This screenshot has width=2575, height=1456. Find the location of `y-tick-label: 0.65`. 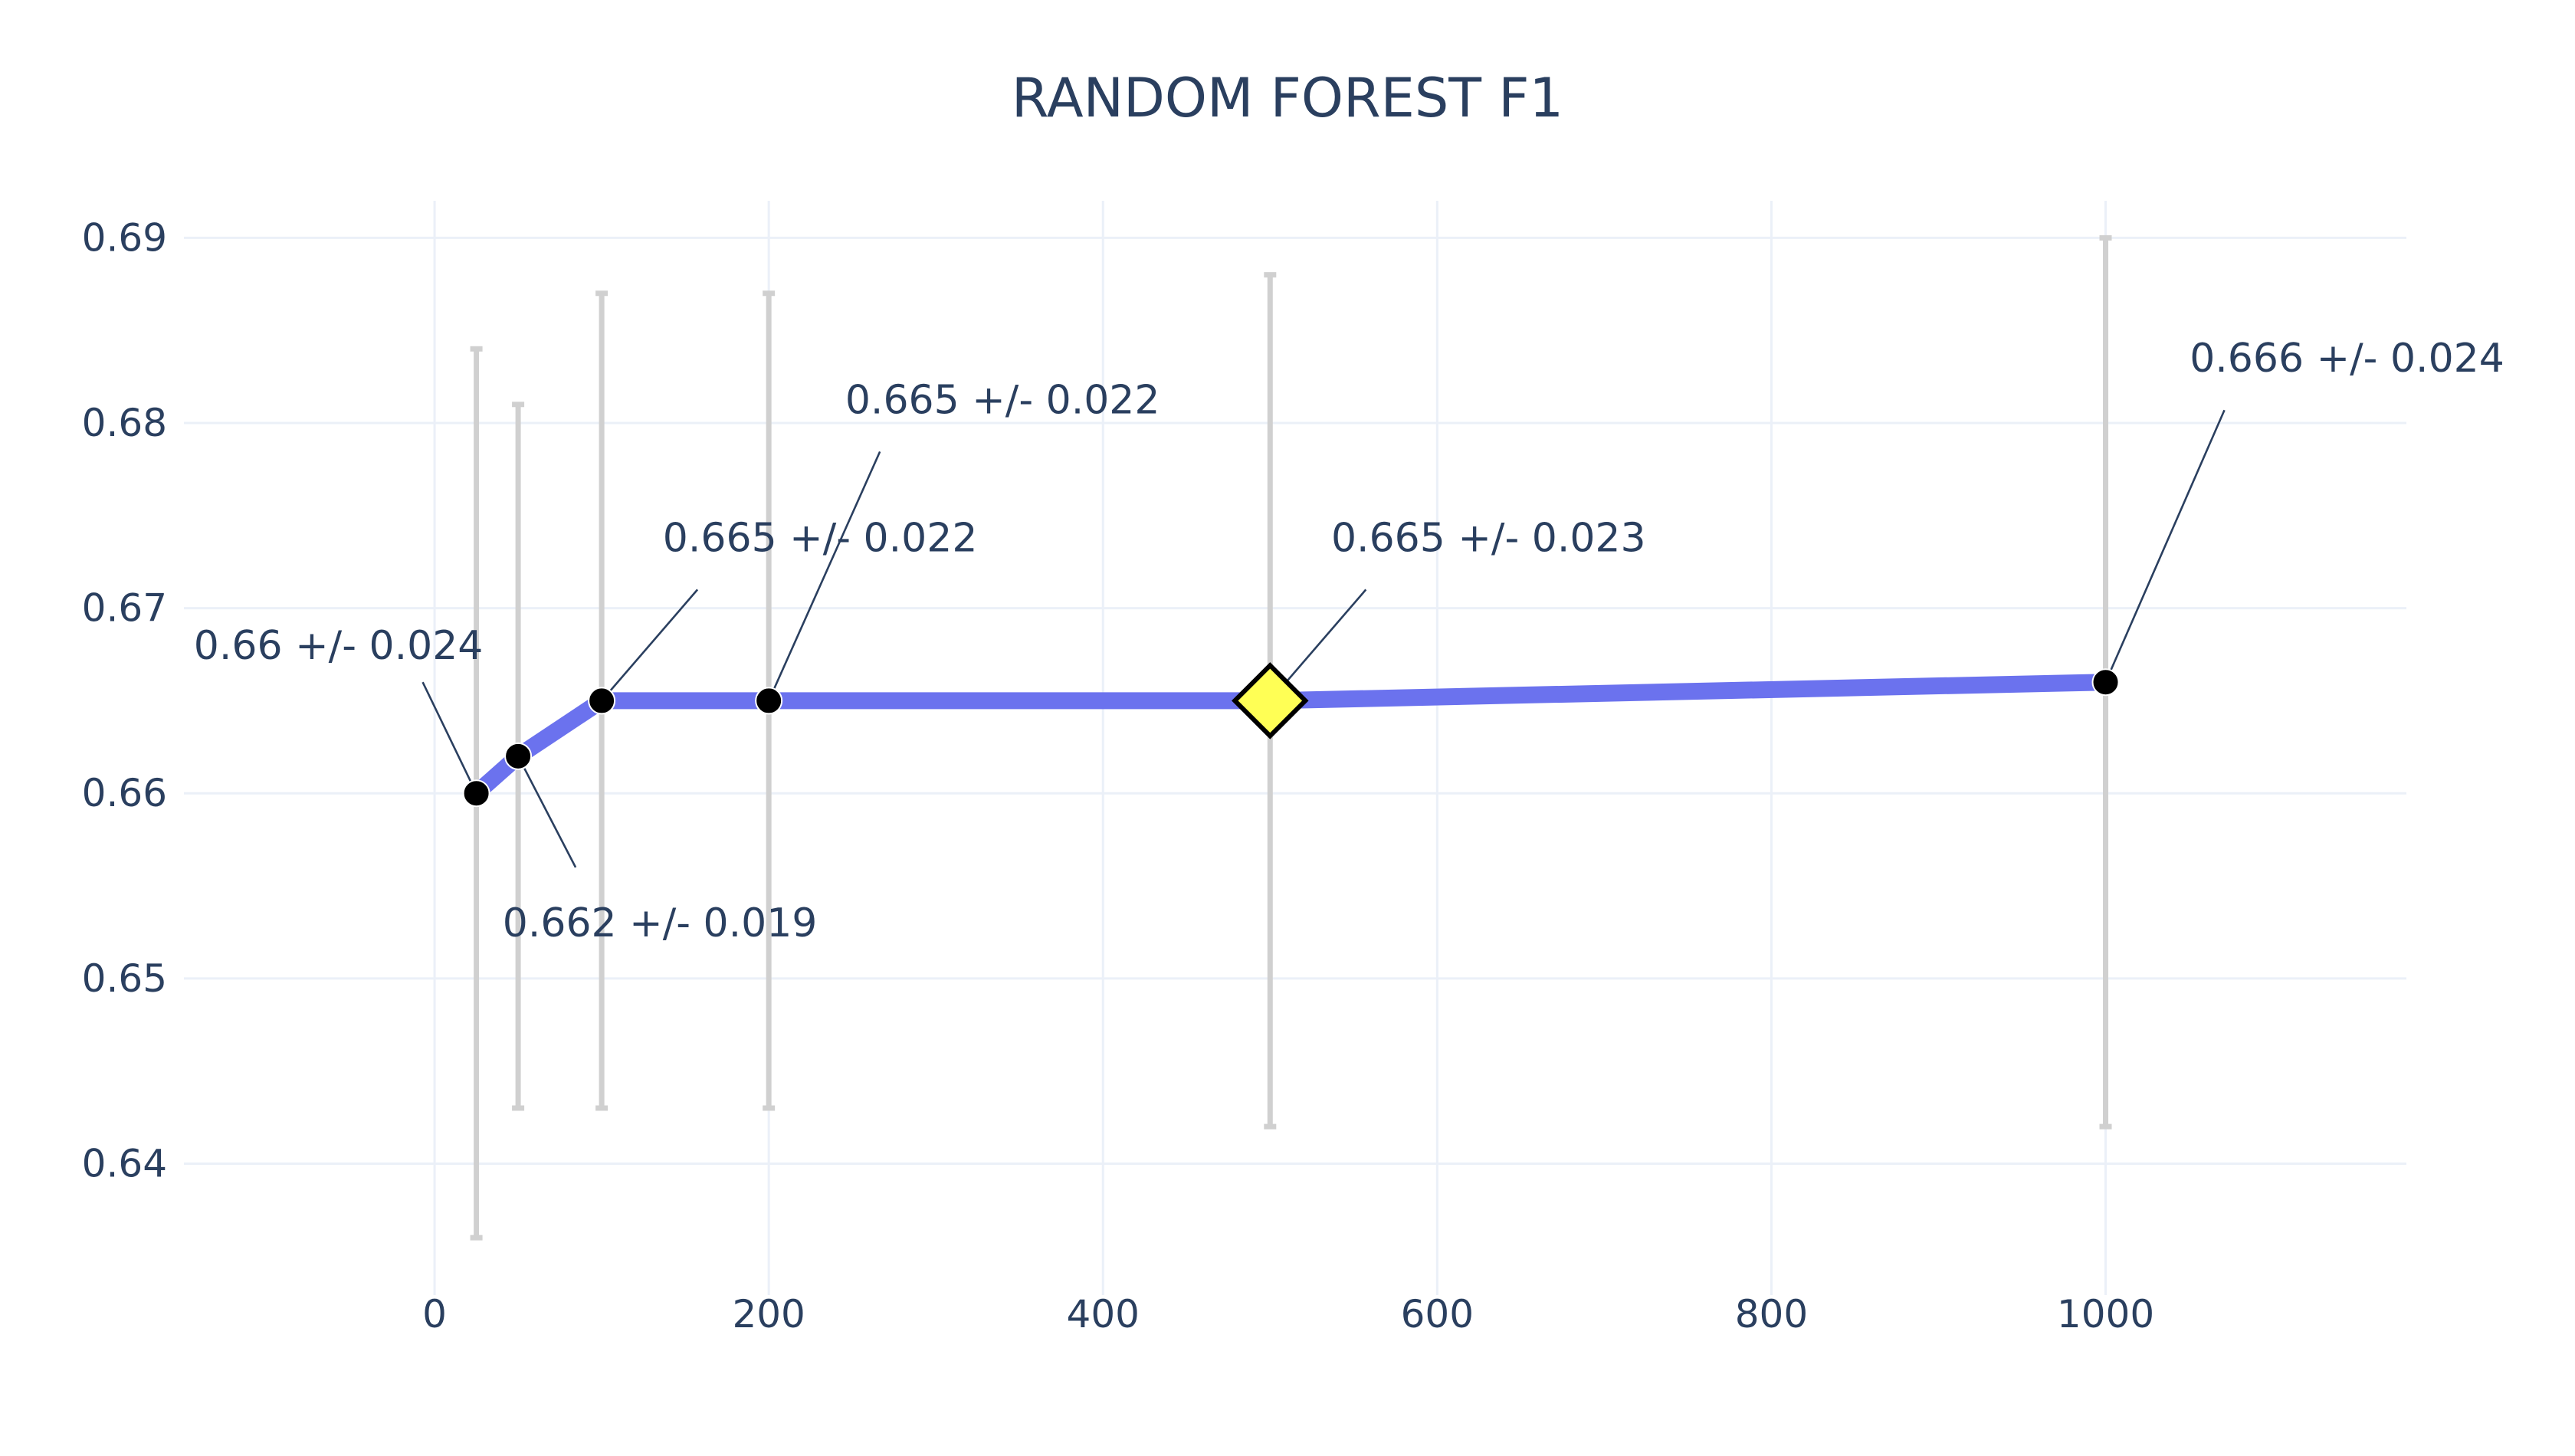

y-tick-label: 0.65 is located at coordinates (125, 978).